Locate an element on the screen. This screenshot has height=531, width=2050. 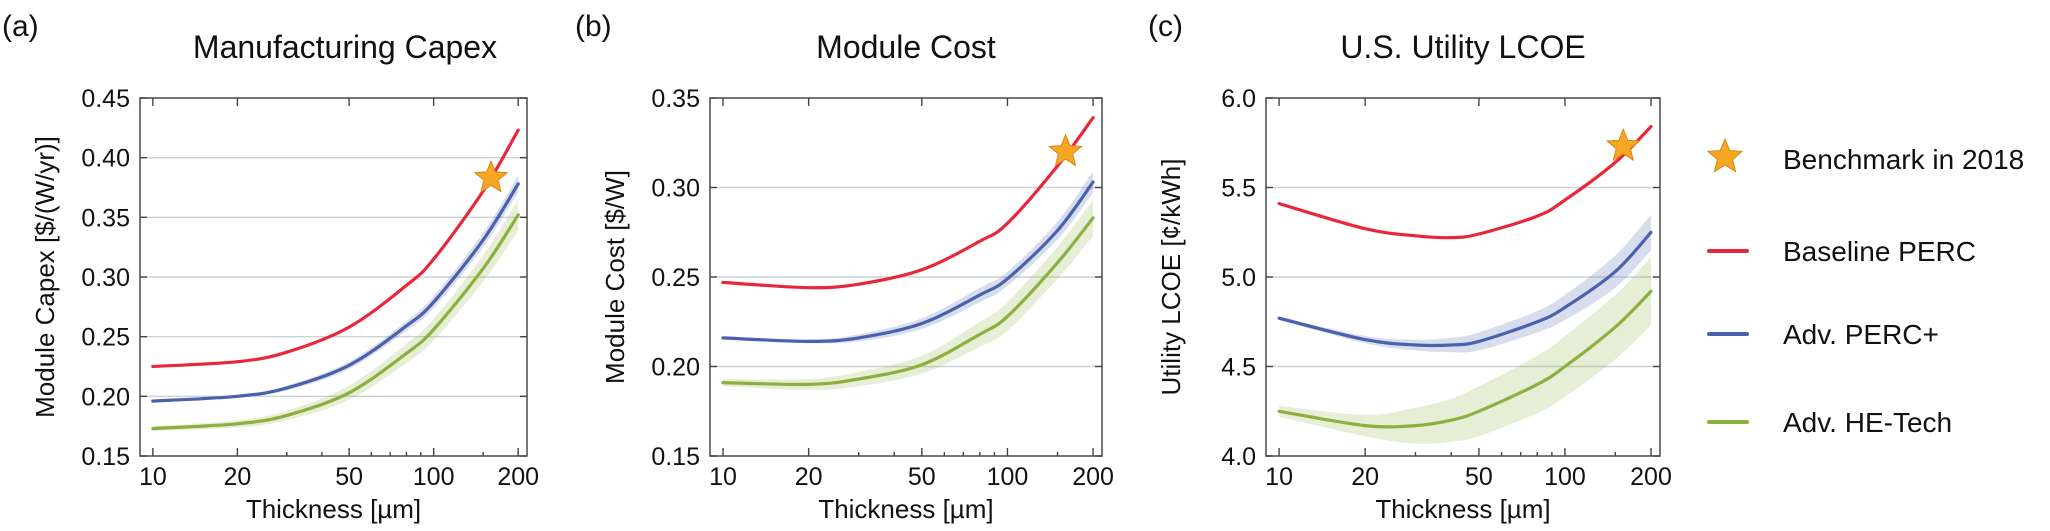
panel-label: (b) is located at coordinates (593, 26).